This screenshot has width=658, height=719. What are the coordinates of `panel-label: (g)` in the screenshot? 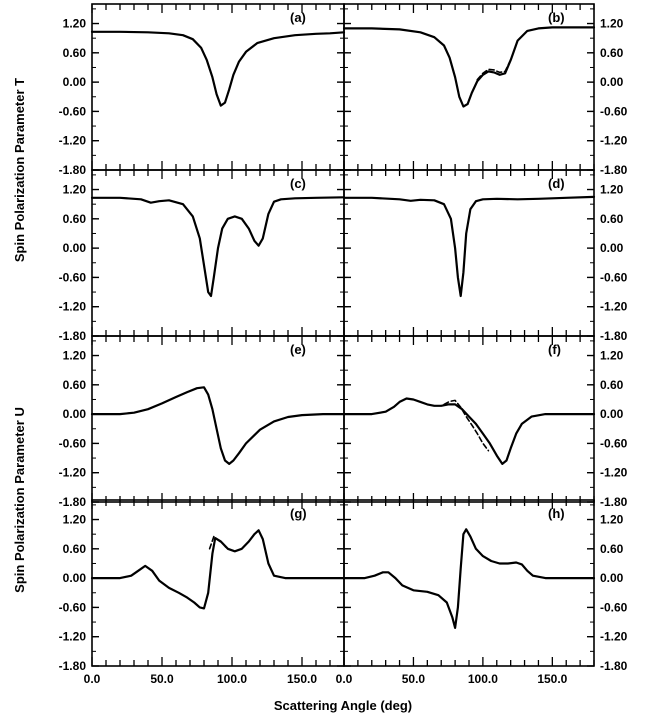 It's located at (298, 513).